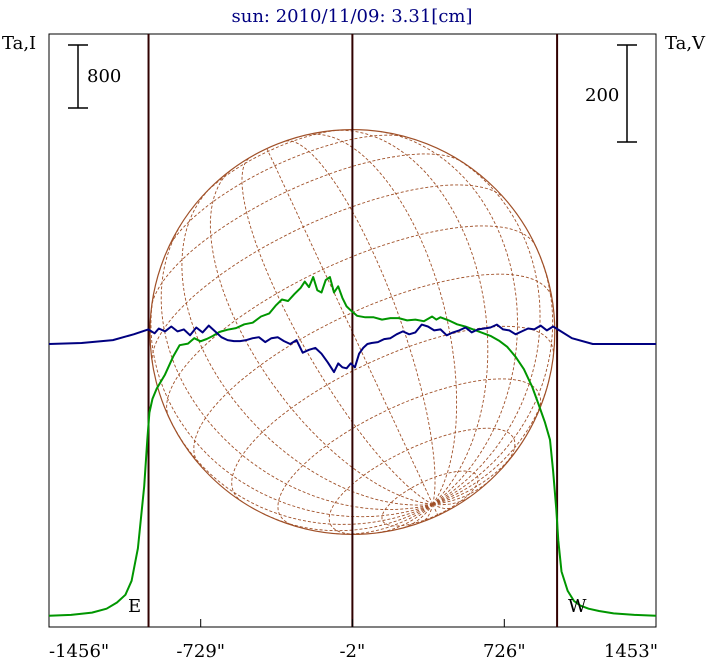  I want to click on right-scale-bar-label: 200, so click(602, 95).